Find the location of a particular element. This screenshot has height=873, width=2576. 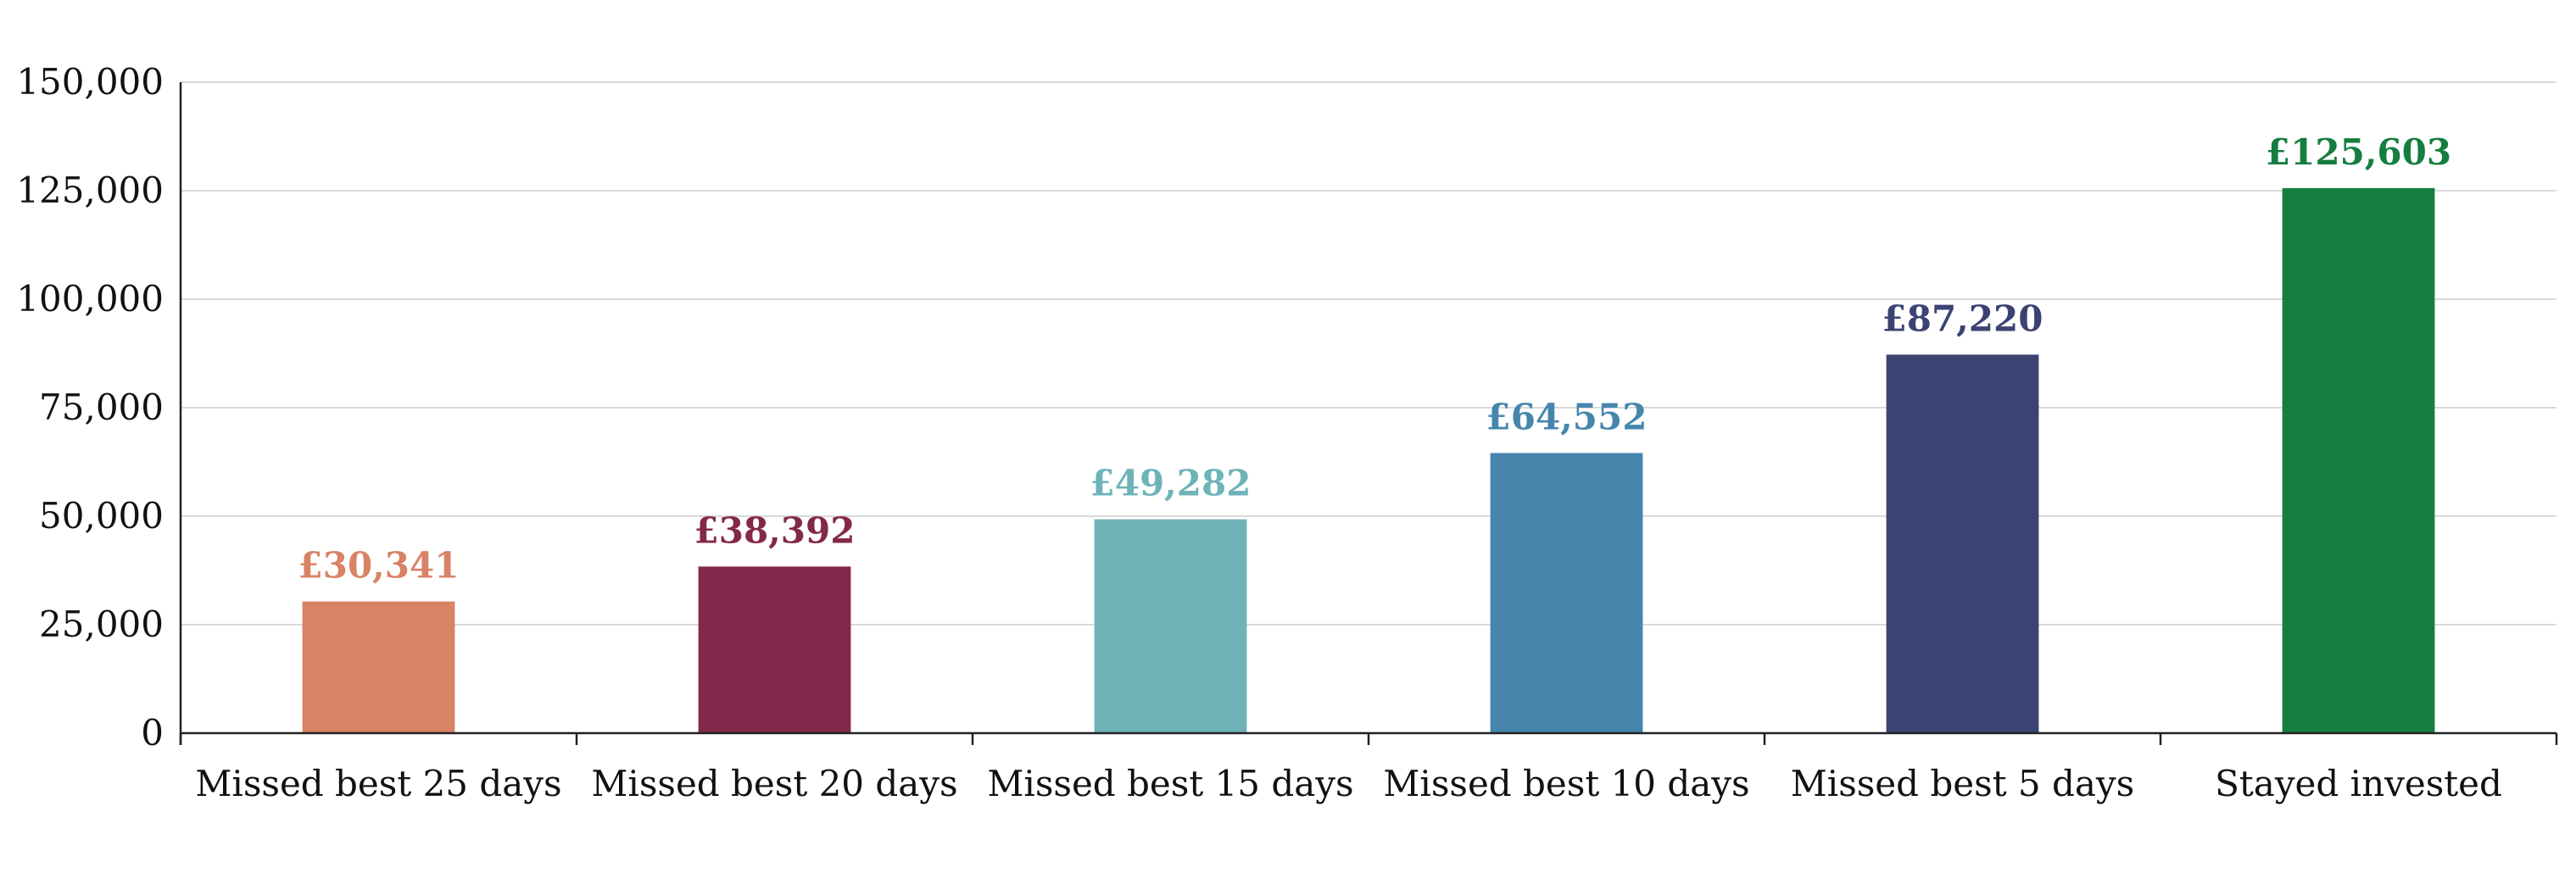

y-tick-label: 125,000 is located at coordinates (90, 190).